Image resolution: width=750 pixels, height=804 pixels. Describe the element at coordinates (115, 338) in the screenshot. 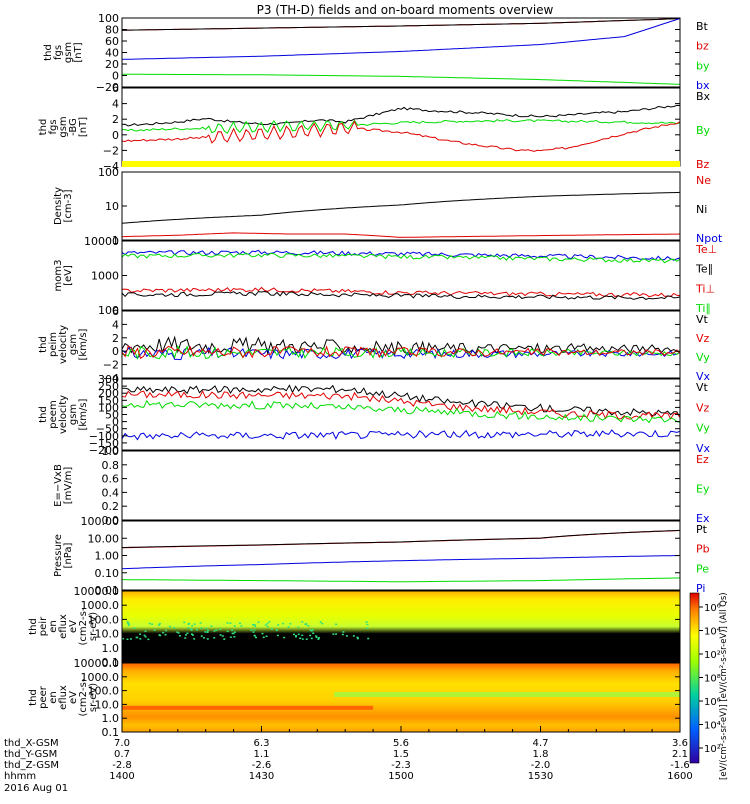

I see `y-tick-label: 2` at that location.